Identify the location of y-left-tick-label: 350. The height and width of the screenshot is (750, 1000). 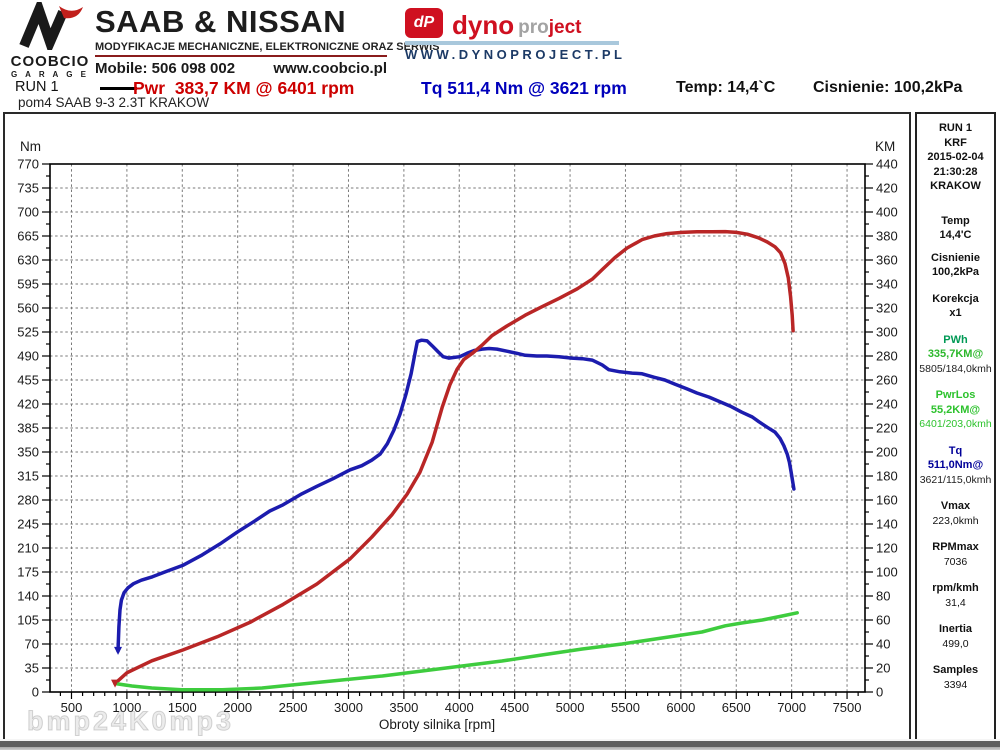
(28, 452).